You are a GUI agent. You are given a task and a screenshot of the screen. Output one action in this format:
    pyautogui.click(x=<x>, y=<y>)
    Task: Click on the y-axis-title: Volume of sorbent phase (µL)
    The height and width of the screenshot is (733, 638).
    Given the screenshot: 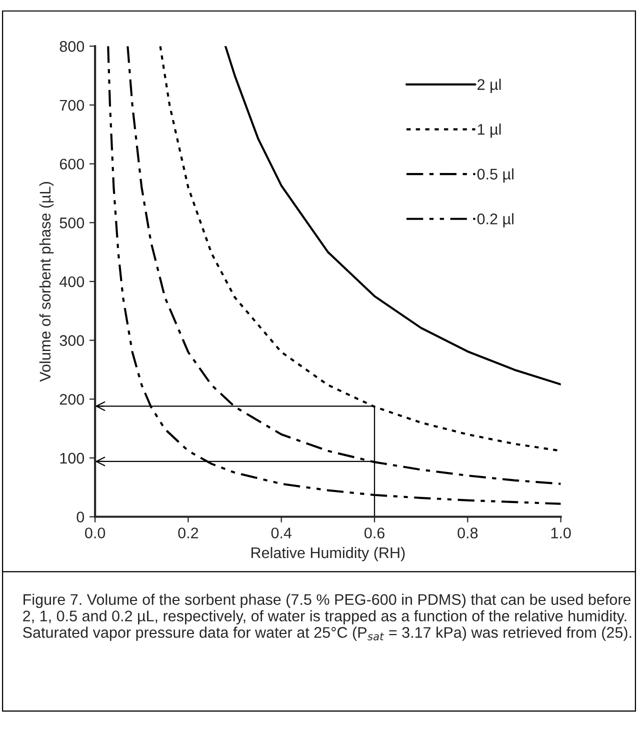 What is the action you would take?
    pyautogui.click(x=46, y=282)
    